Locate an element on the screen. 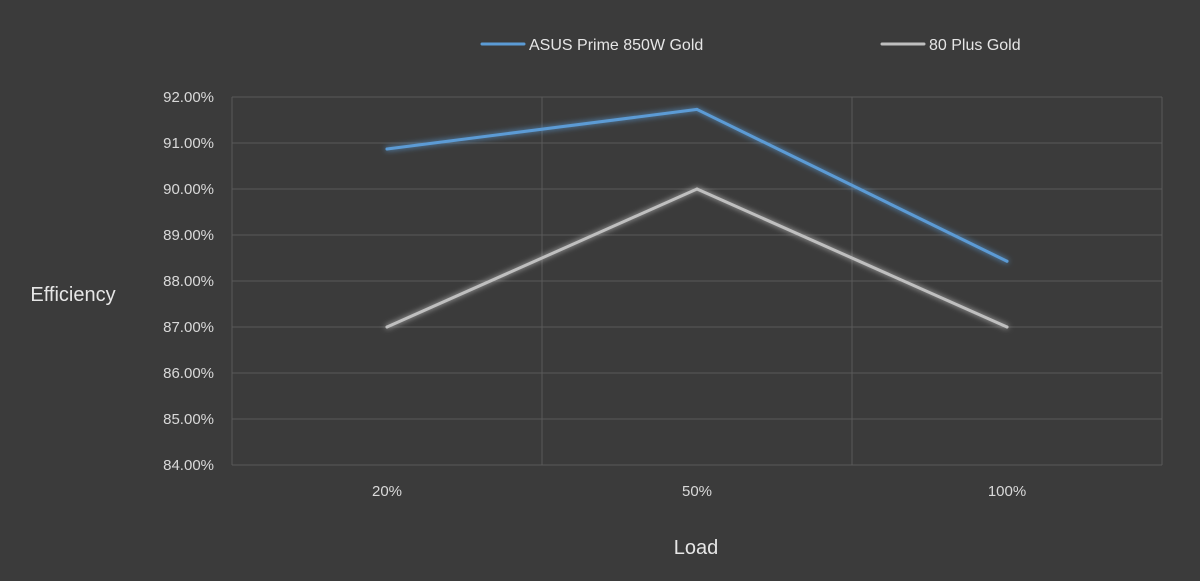 The image size is (1200, 581). x-tick-label: 50% is located at coordinates (697, 491).